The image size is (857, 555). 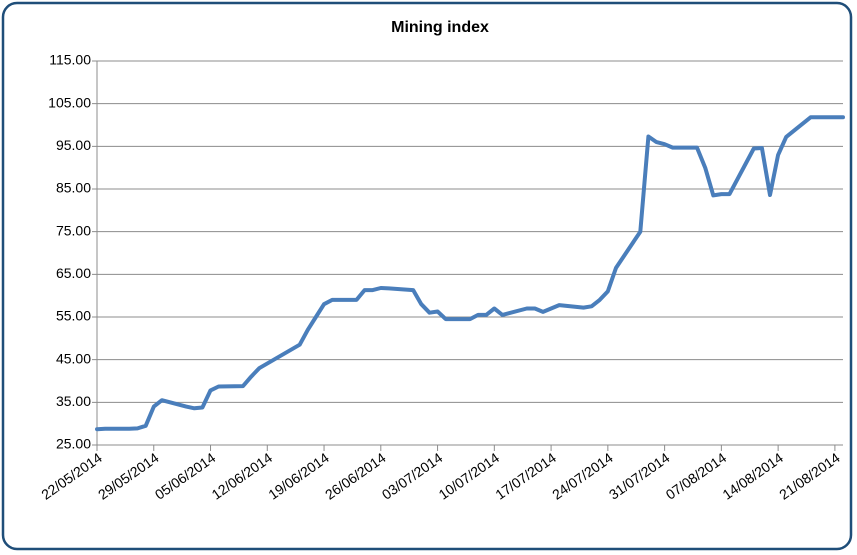 I want to click on chart-title: Mining index, so click(x=440, y=27).